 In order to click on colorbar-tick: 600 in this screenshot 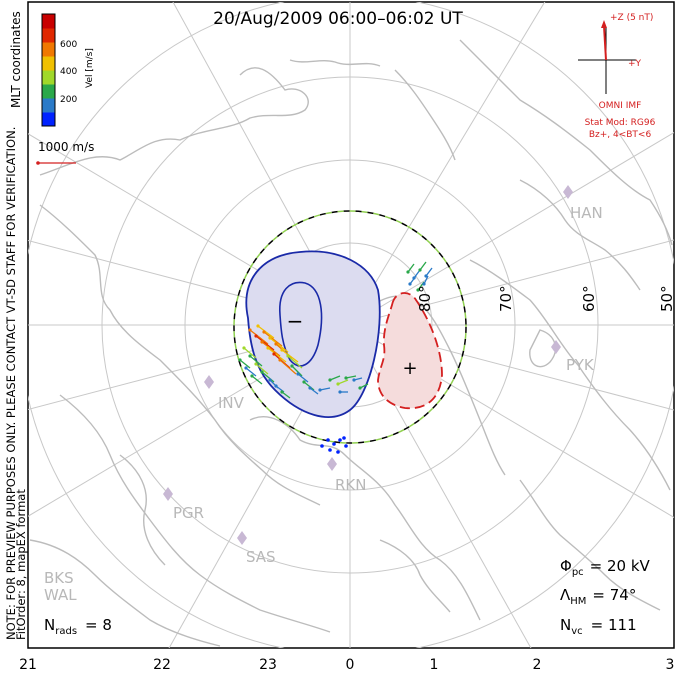, I will do `click(68, 45)`.